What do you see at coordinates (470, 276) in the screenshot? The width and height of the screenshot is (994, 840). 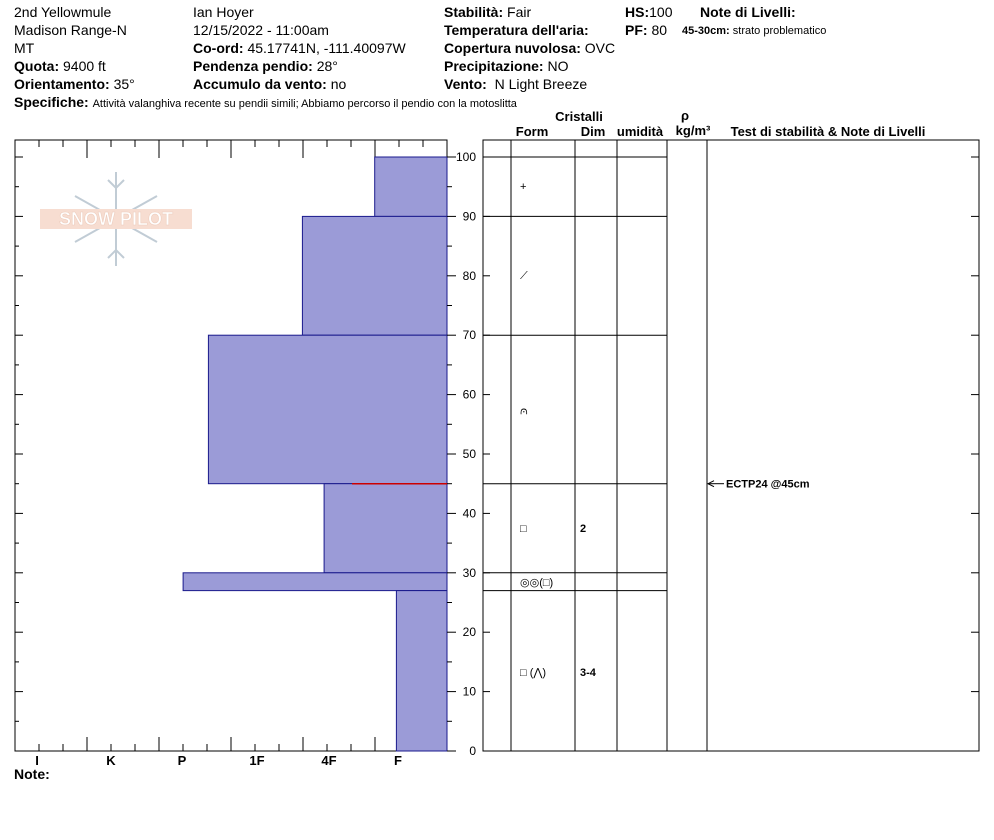 I see `depth-label-80: 80` at bounding box center [470, 276].